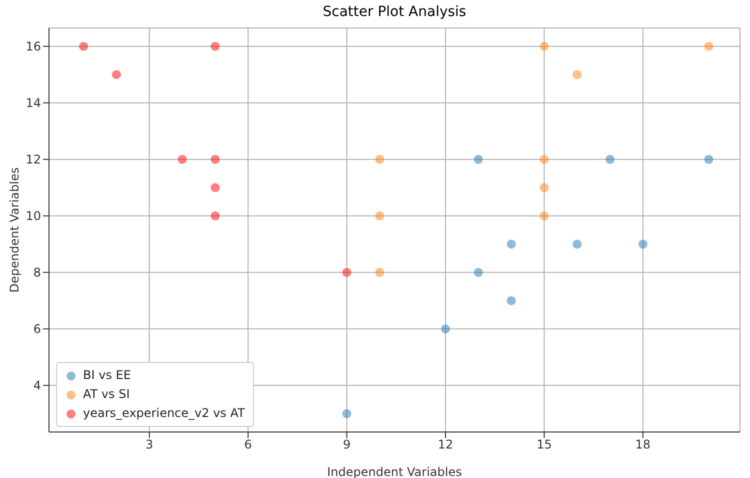 Image resolution: width=750 pixels, height=478 pixels. Describe the element at coordinates (164, 413) in the screenshot. I see `legend-label: years_experience_v2 vs AT` at that location.